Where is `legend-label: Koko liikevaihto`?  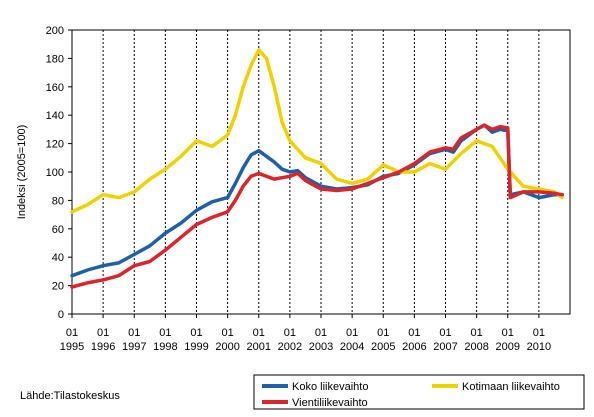
legend-label: Koko liikevaihto is located at coordinates (330, 387).